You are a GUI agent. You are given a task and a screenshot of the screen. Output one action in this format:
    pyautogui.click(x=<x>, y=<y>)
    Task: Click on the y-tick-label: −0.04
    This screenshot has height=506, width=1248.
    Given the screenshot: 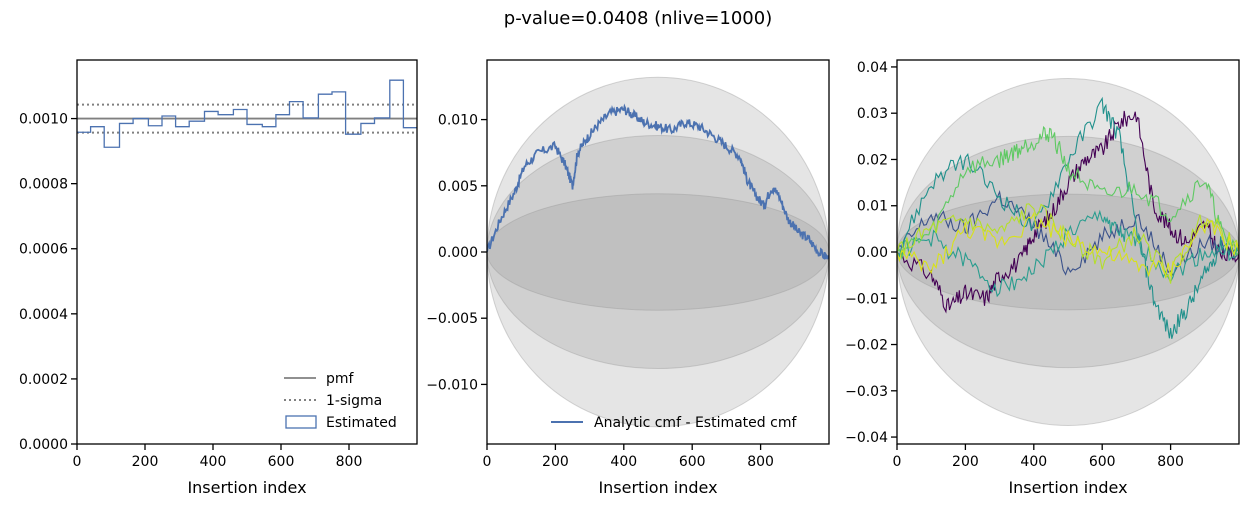 What is the action you would take?
    pyautogui.click(x=866, y=438)
    